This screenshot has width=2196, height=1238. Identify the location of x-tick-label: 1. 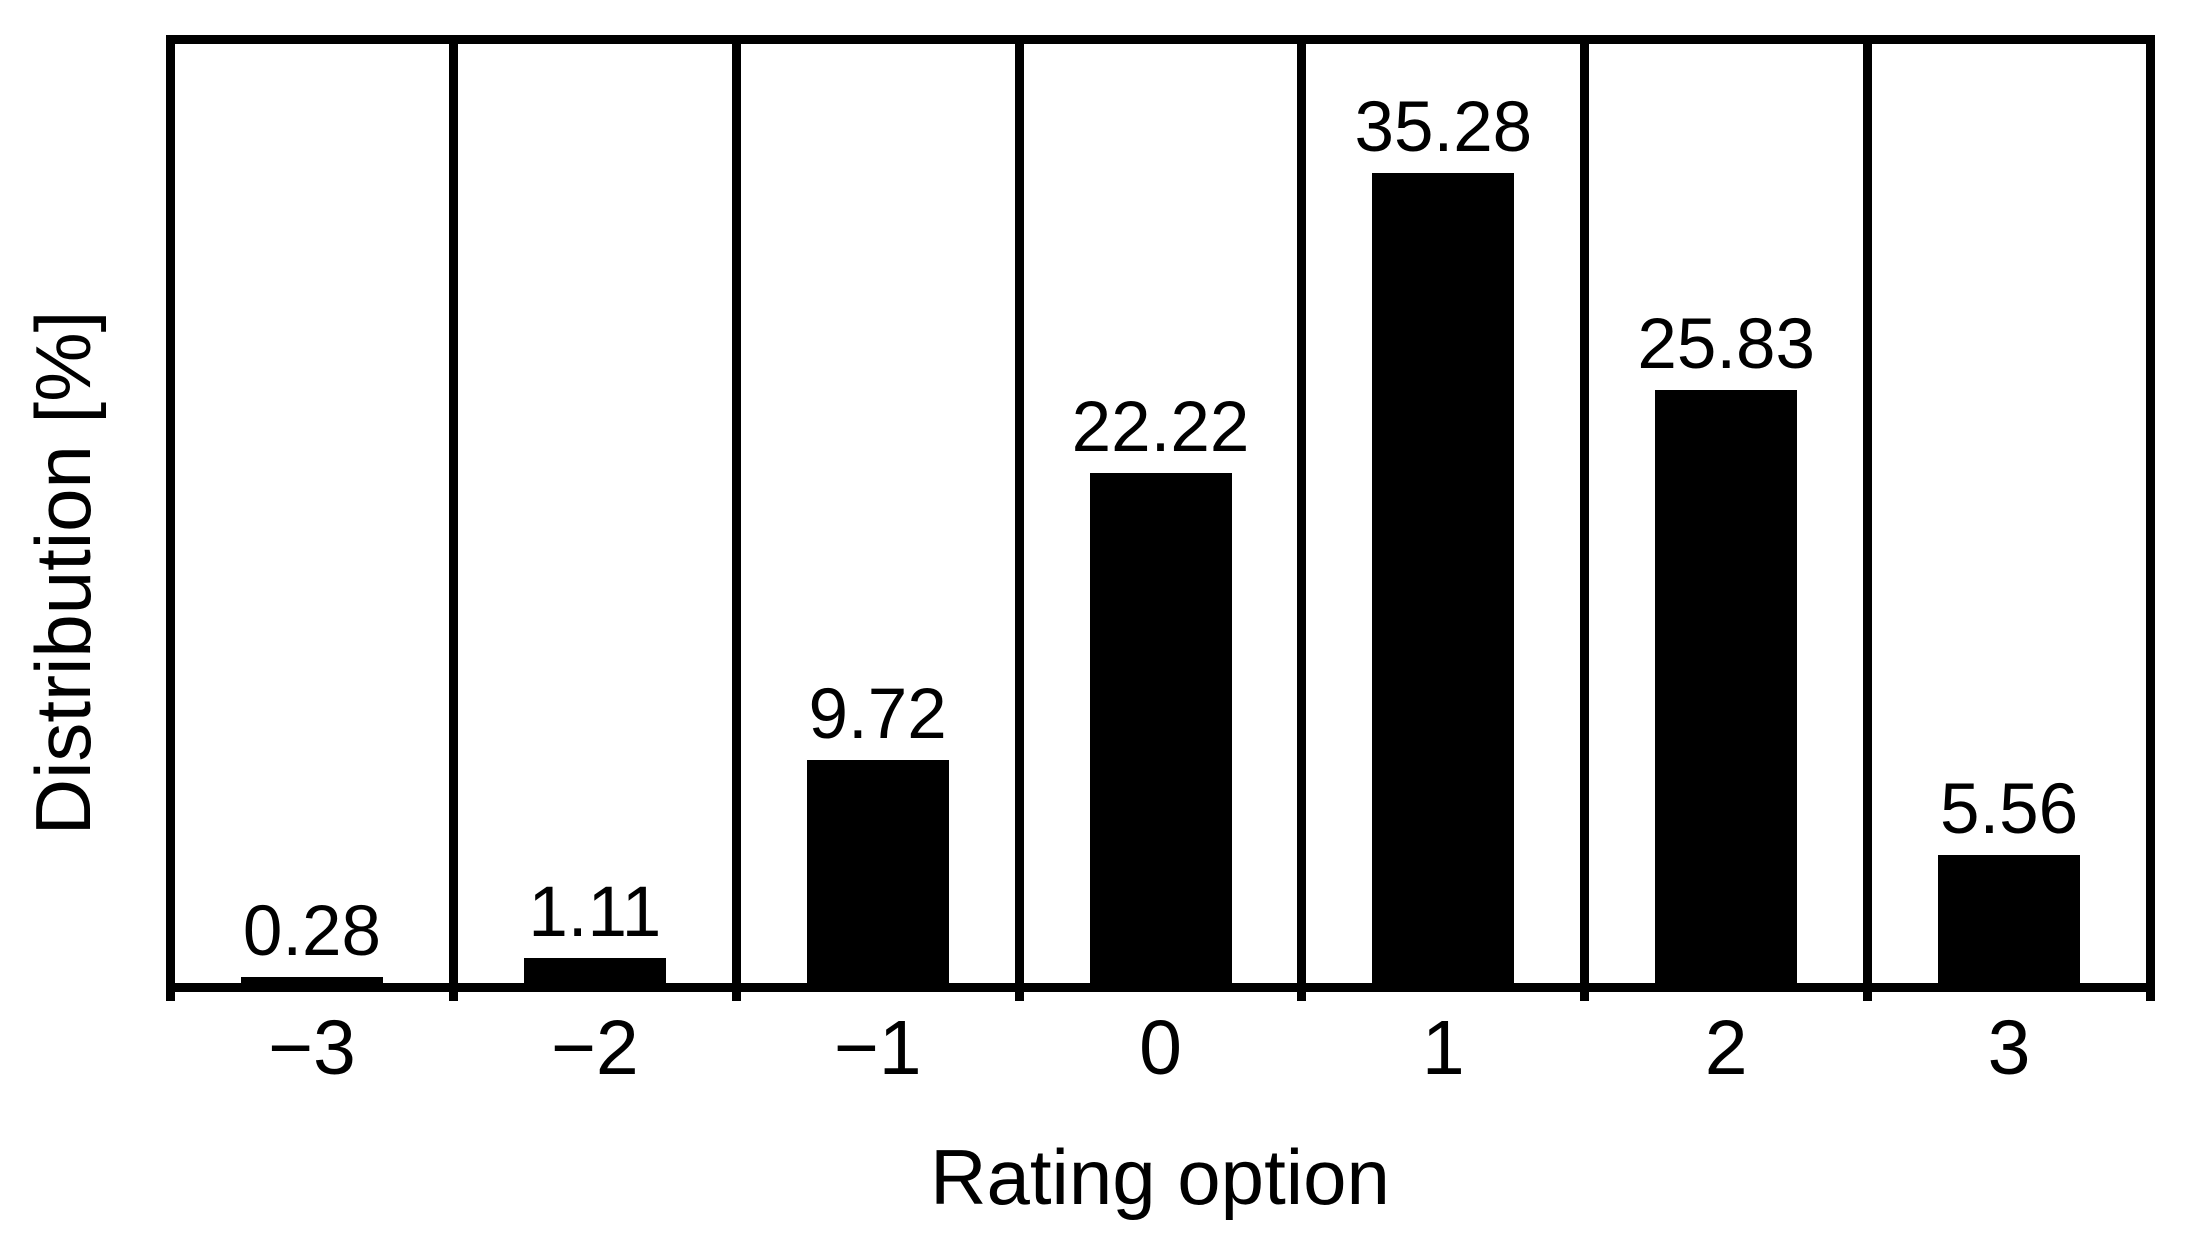
(1443, 1048).